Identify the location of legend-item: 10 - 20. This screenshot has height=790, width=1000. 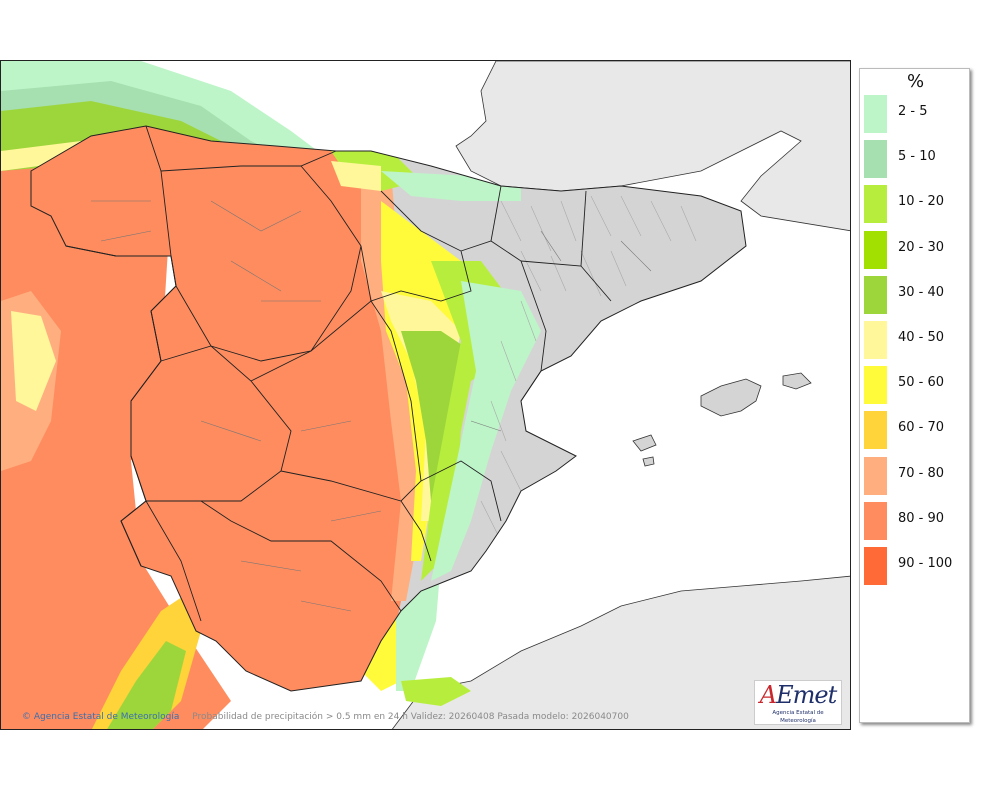
(916, 202).